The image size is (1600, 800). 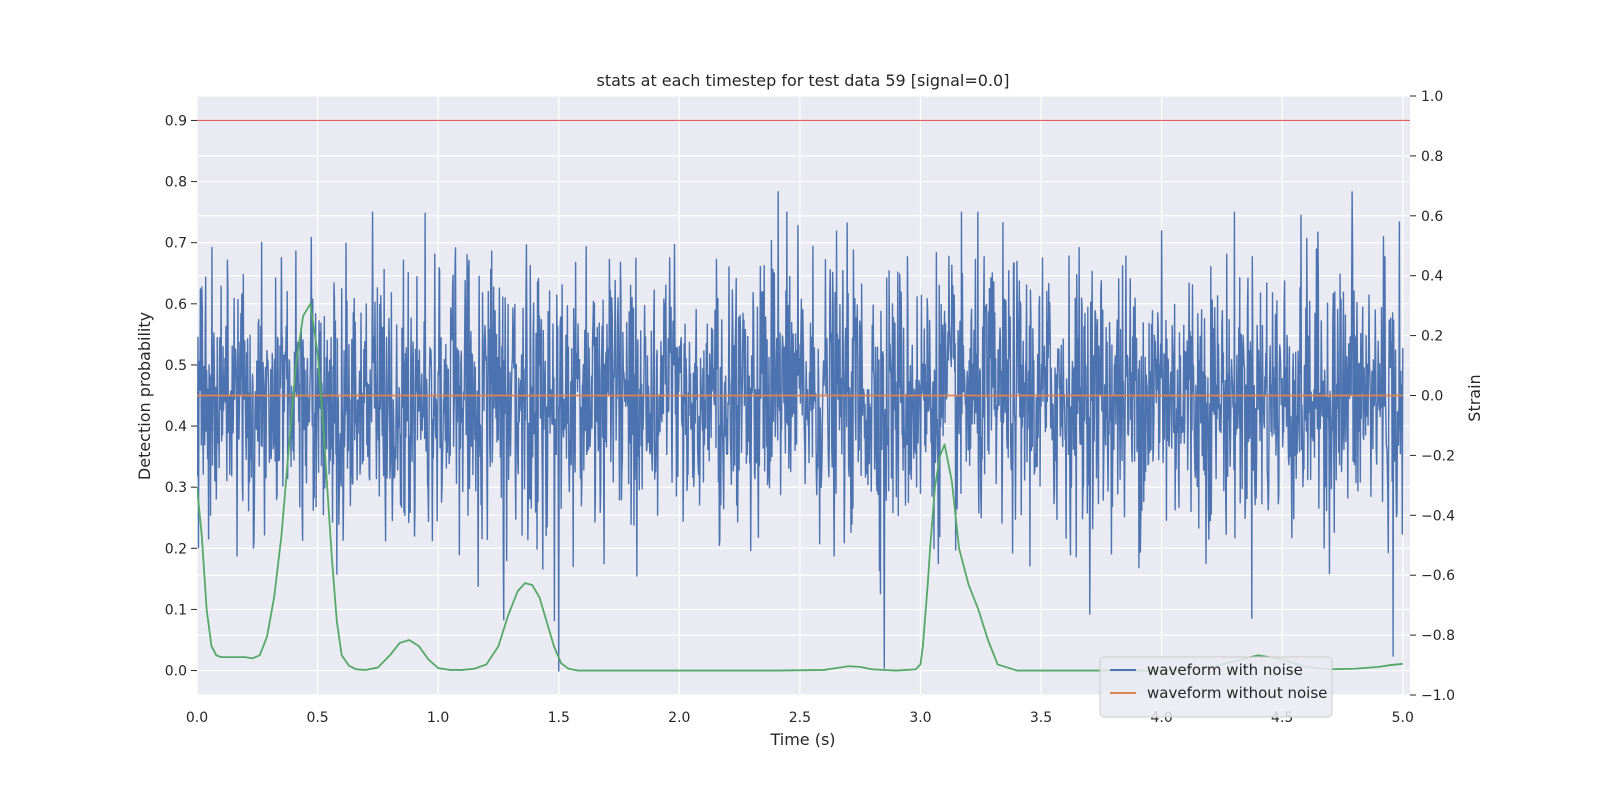 I want to click on x-tick-label: 2.0, so click(x=679, y=718).